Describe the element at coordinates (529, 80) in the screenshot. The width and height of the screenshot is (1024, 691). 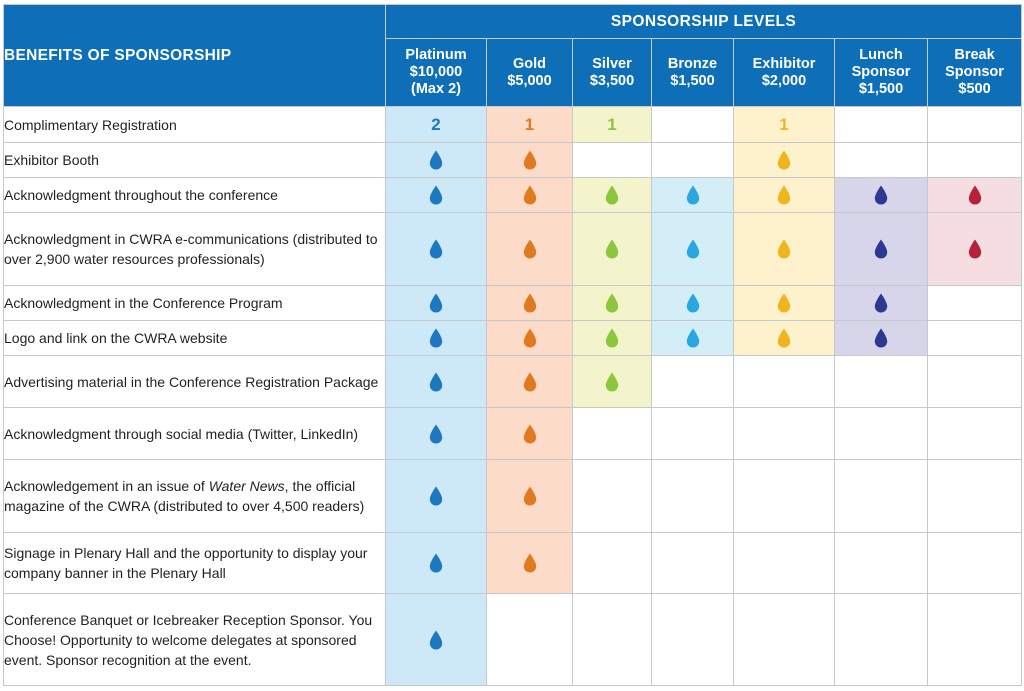
I see `level-header-line: $5,000` at that location.